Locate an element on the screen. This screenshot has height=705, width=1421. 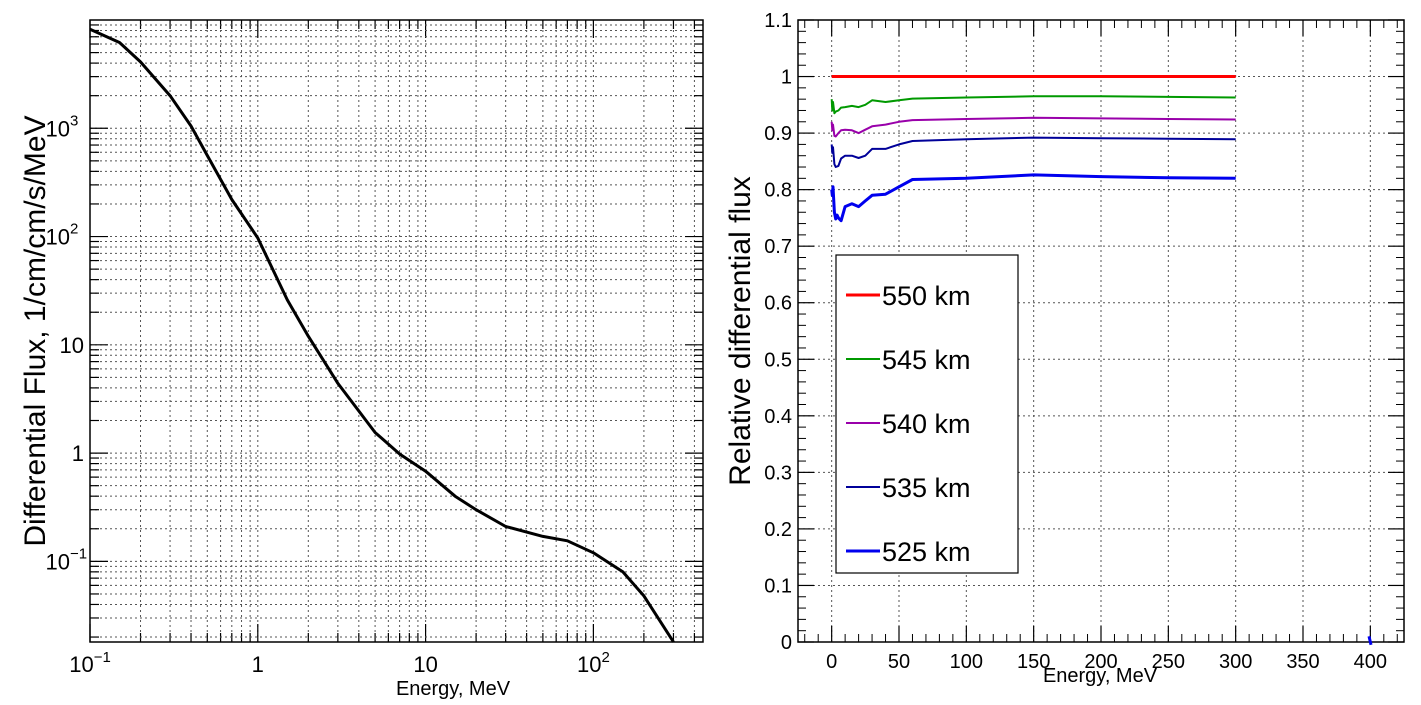
left-x-tick-label: 10 is located at coordinates (425, 664).